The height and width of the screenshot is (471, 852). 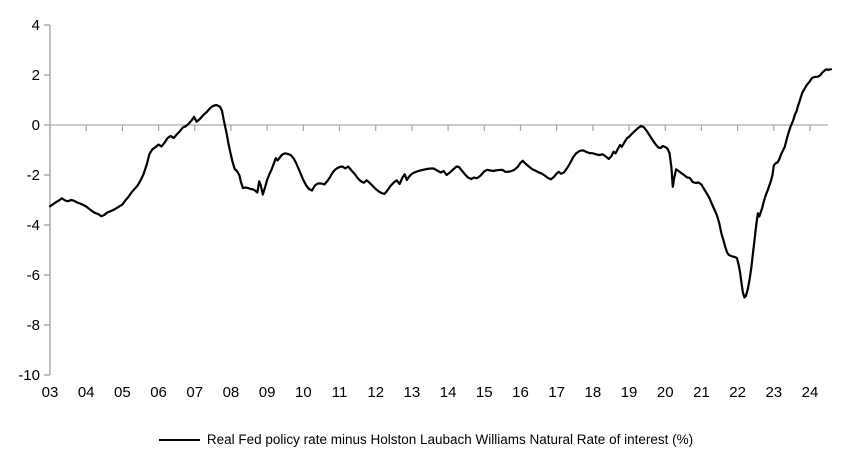 I want to click on y-axis-label: -8, so click(x=33, y=325).